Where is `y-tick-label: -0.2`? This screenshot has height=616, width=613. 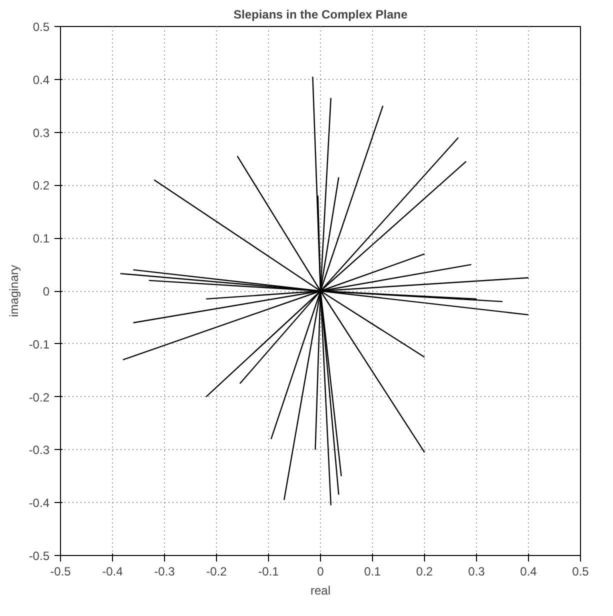 y-tick-label: -0.2 is located at coordinates (39, 397).